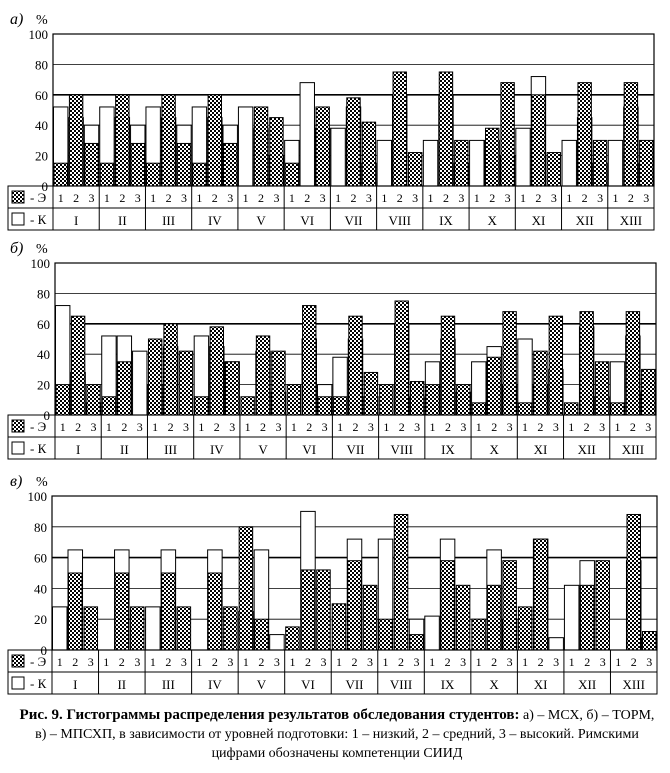 This screenshot has width=670, height=773. Describe the element at coordinates (168, 220) in the screenshot. I see `category-label: III` at that location.